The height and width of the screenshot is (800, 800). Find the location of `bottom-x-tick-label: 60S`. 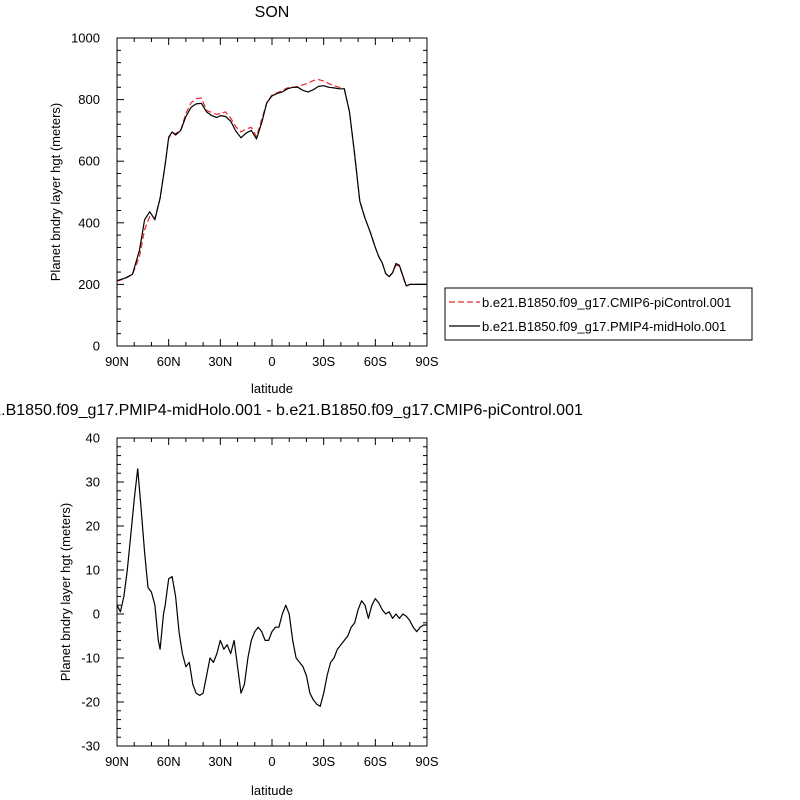

bottom-x-tick-label: 60S is located at coordinates (375, 761).